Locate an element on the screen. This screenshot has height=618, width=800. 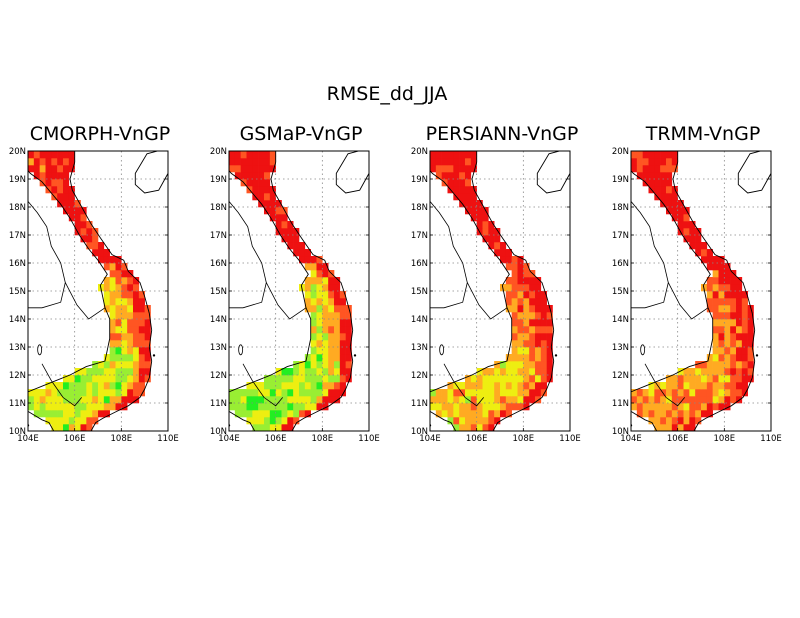
country-border is located at coordinates (487, 301).